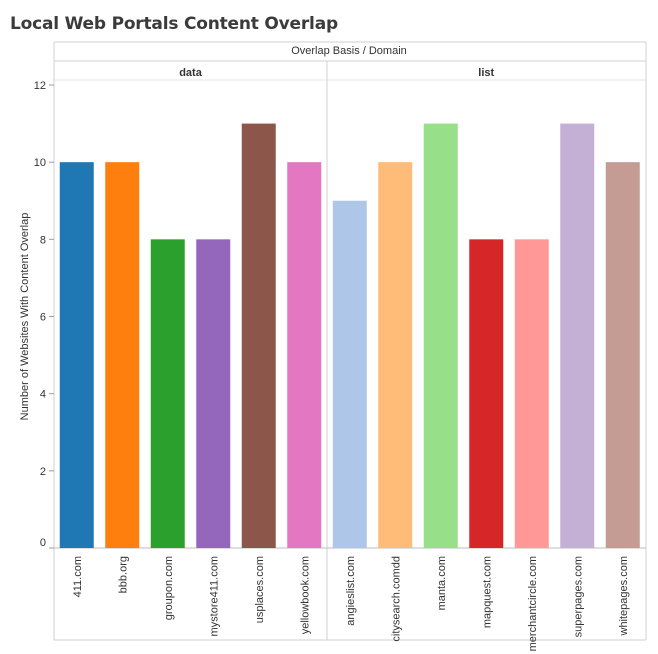 The image size is (658, 654). Describe the element at coordinates (43, 543) in the screenshot. I see `y-tick-label: 0` at that location.